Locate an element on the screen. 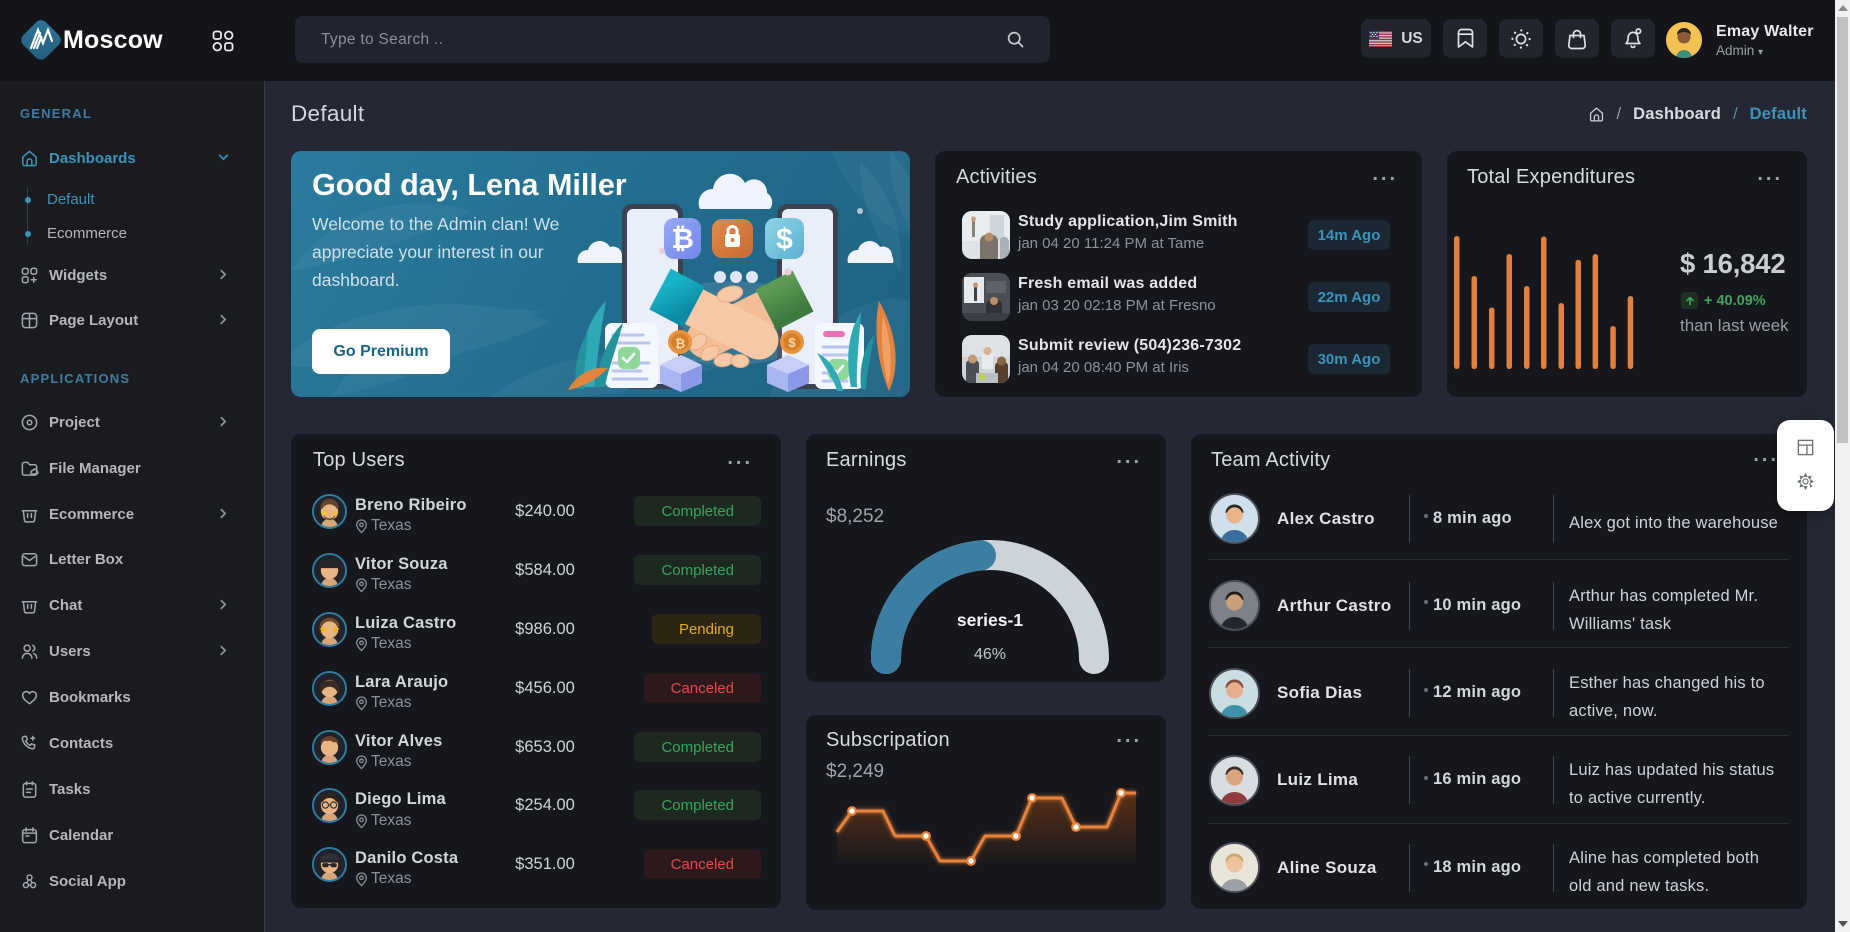  svg-text: series-1 is located at coordinates (990, 620).